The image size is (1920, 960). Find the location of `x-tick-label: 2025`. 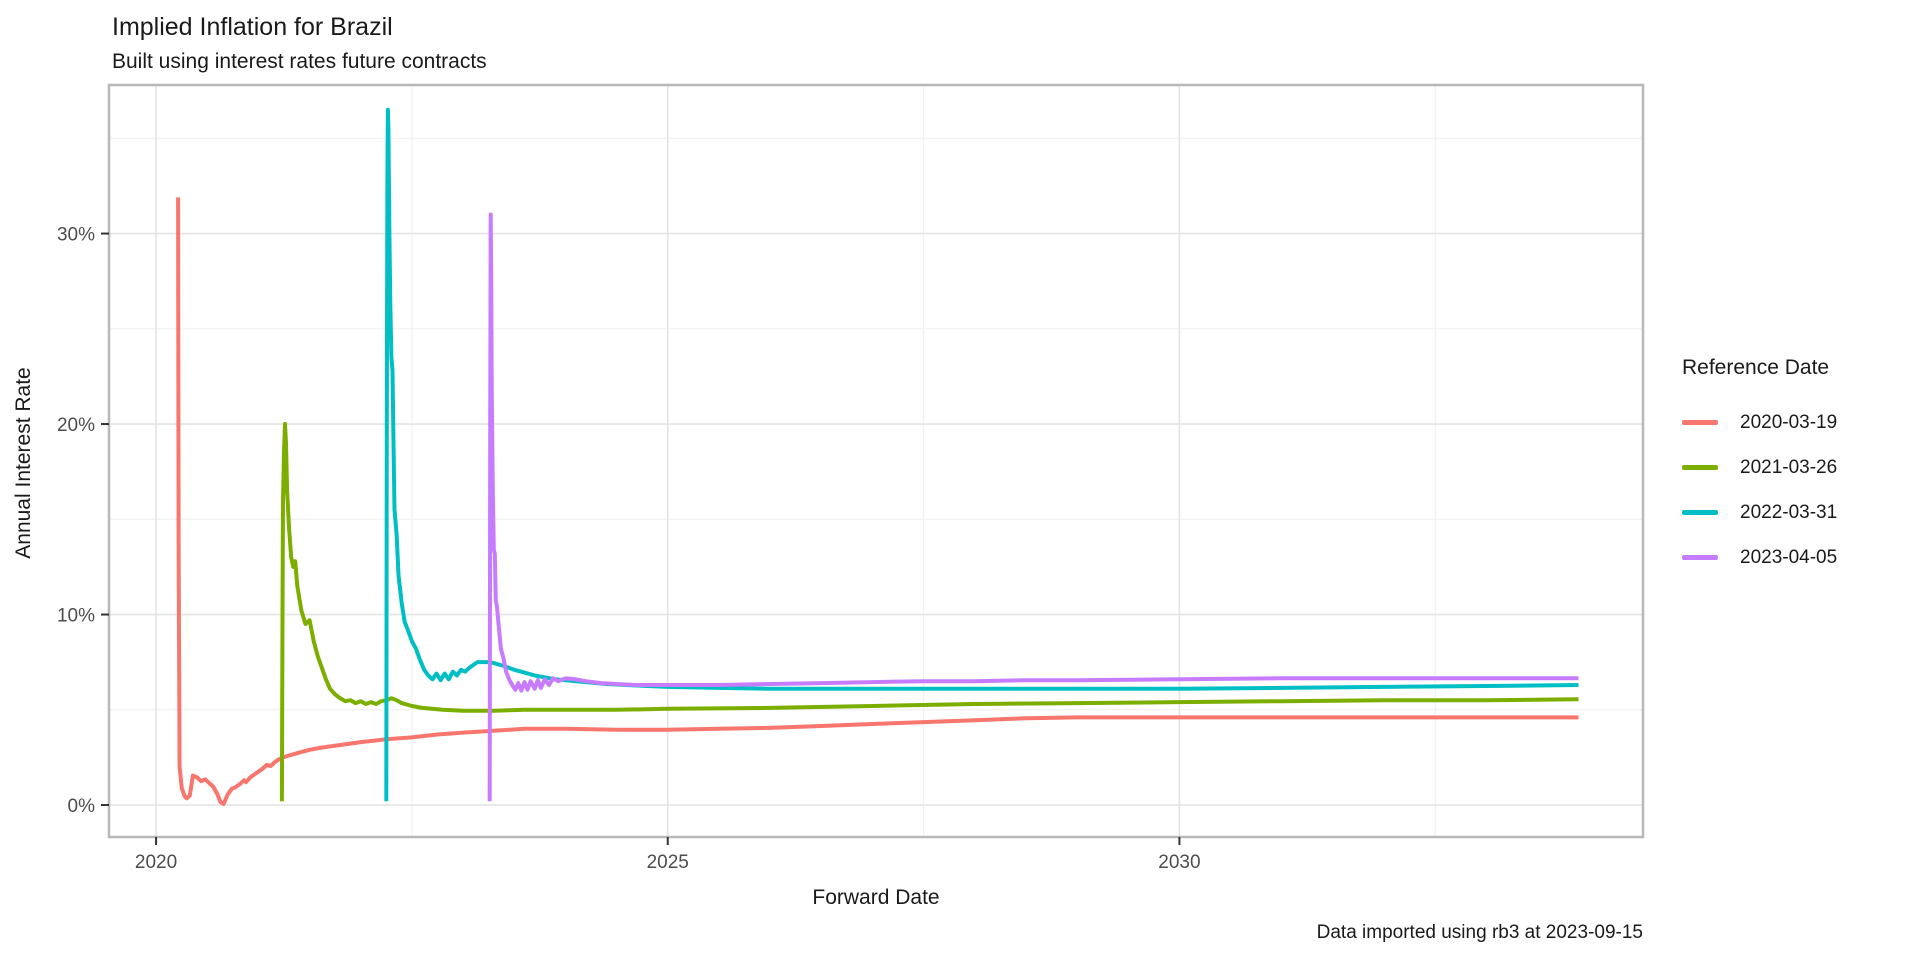

x-tick-label: 2025 is located at coordinates (668, 862).